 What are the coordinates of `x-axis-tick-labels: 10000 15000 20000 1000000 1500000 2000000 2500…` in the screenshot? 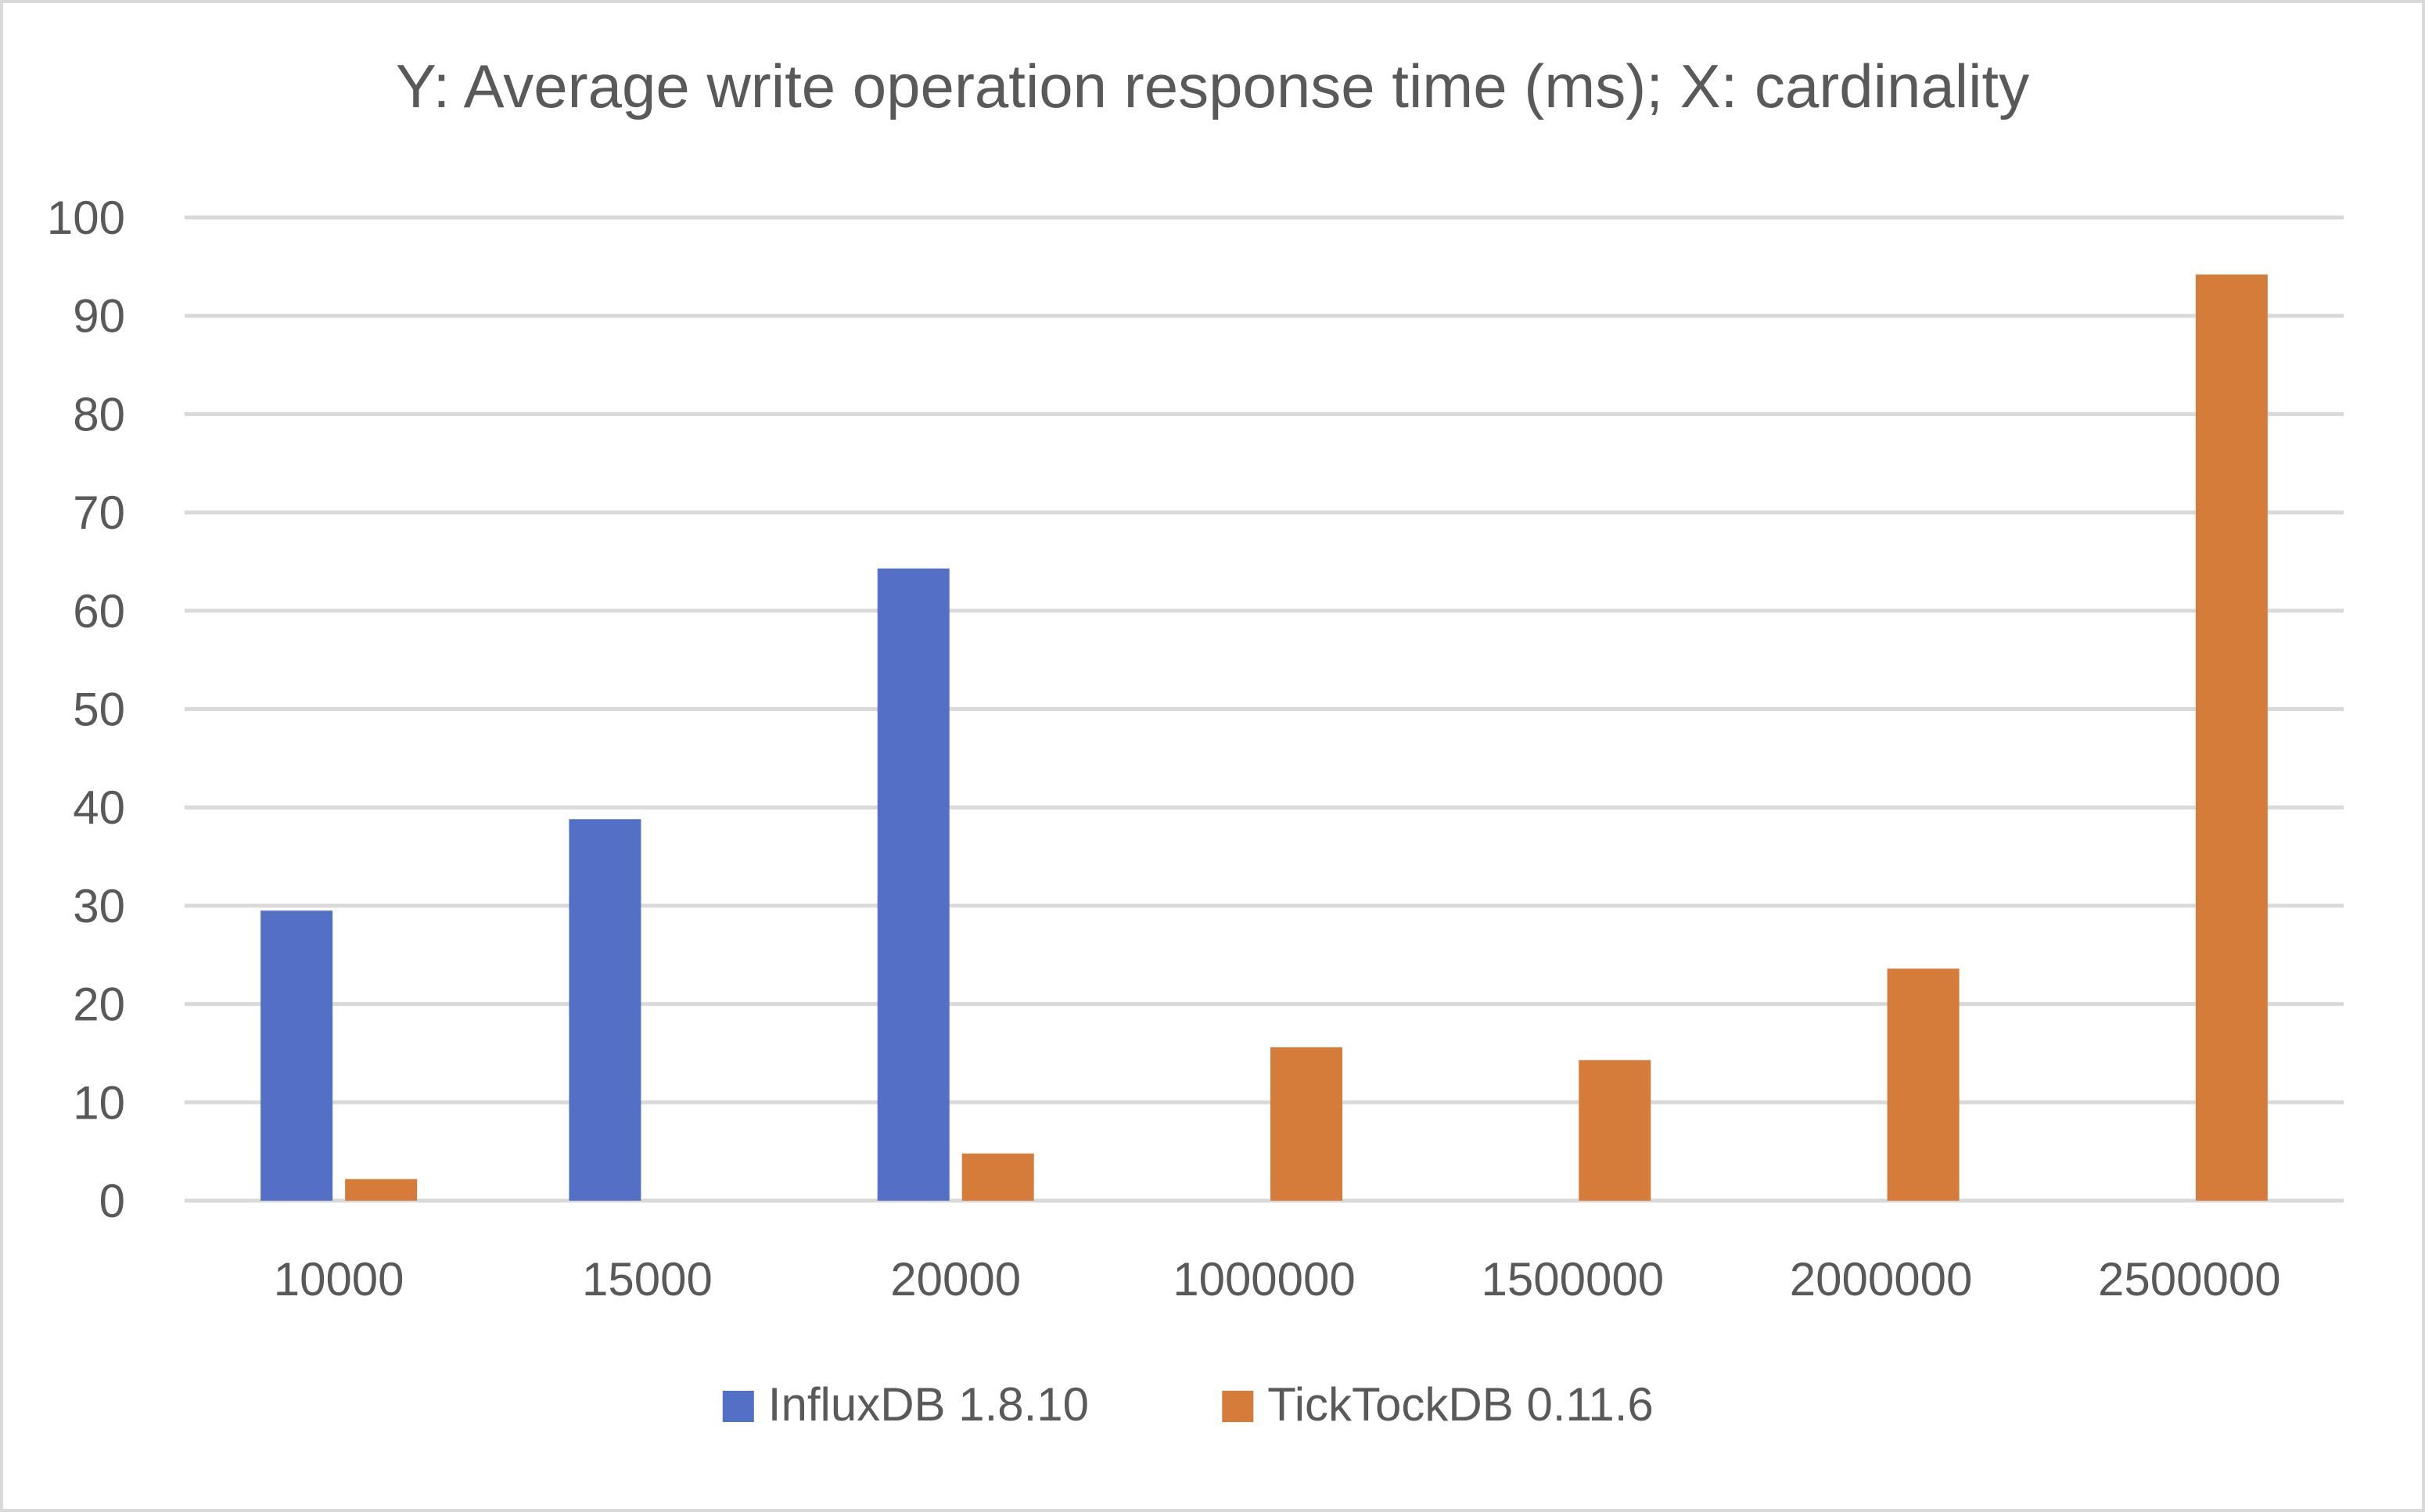 It's located at (1277, 1279).